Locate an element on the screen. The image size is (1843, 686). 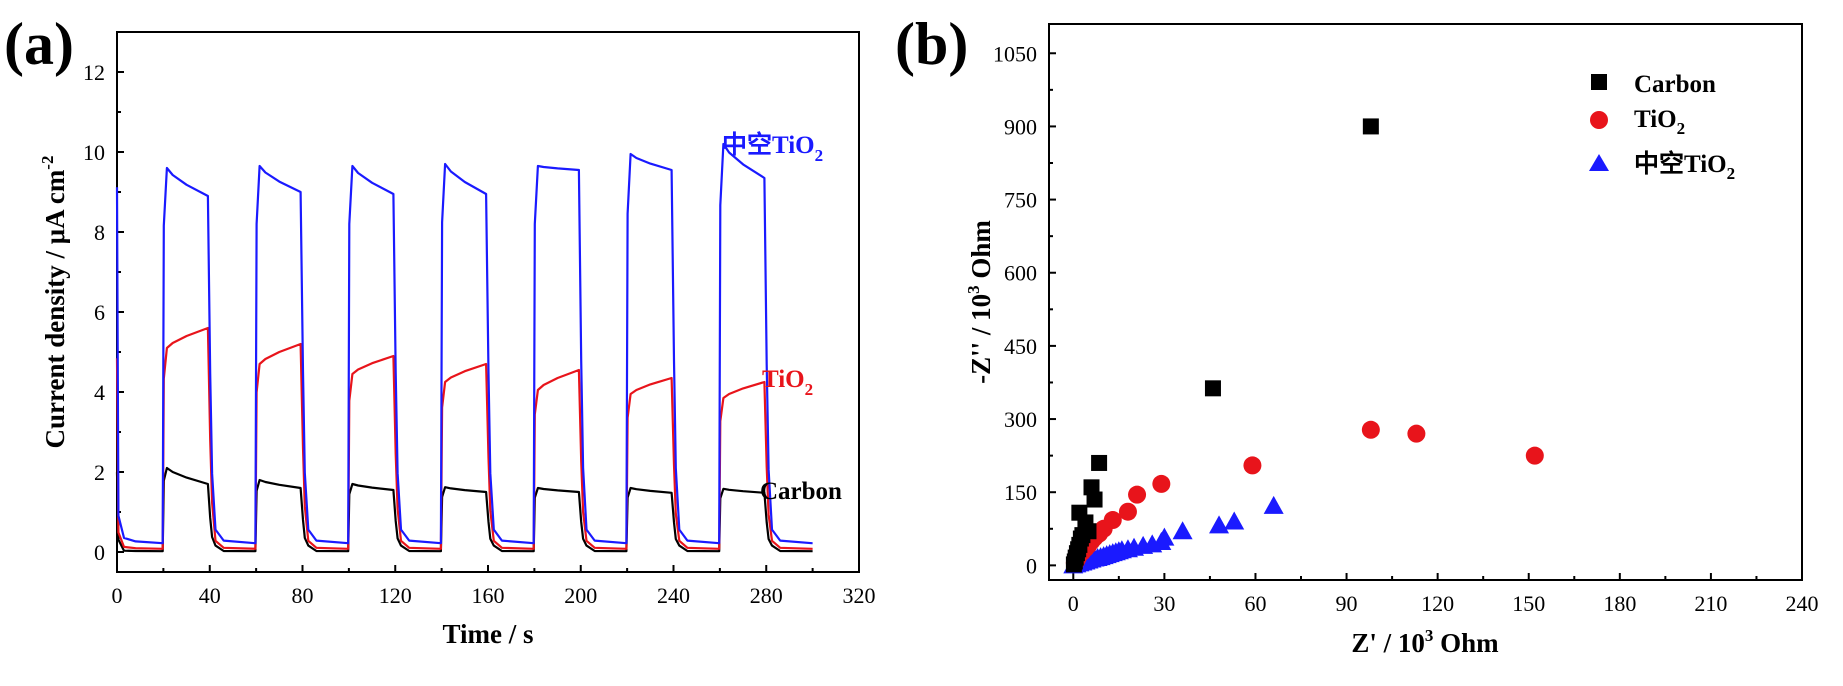
x-tick-label: 210 is located at coordinates (1710, 603).